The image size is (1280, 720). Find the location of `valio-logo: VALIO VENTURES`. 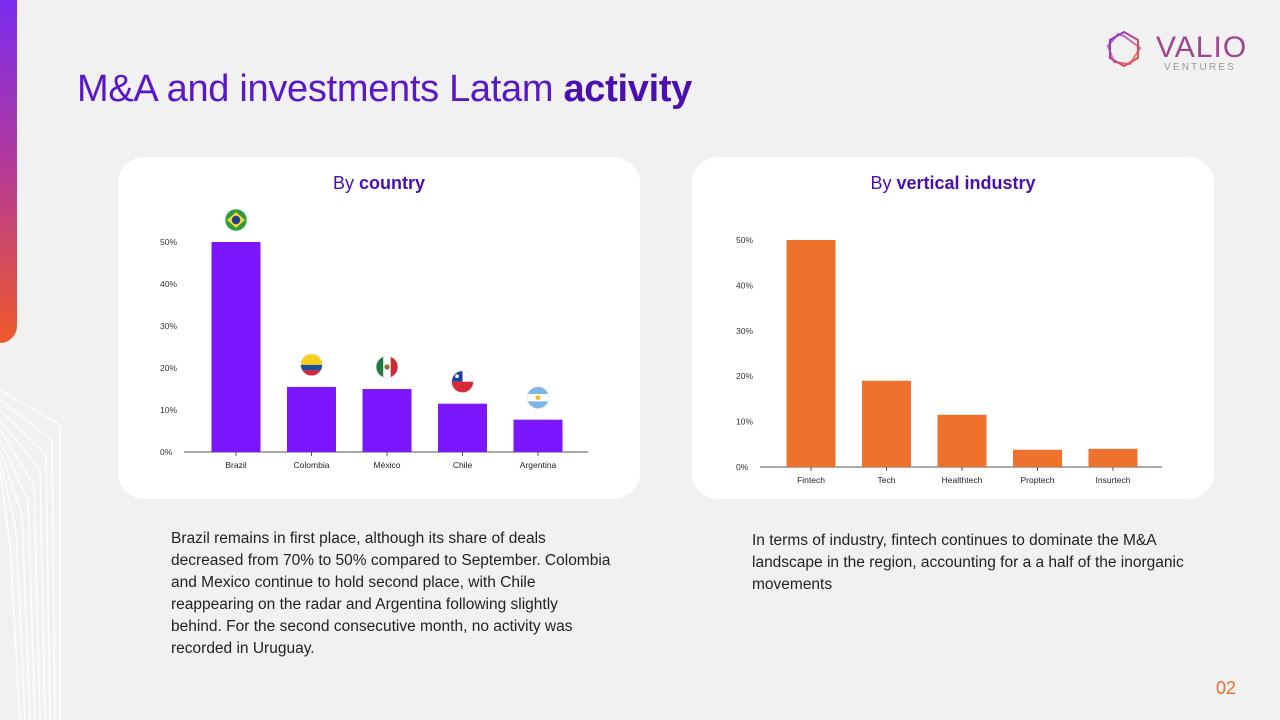

valio-logo: VALIO VENTURES is located at coordinates (1178, 51).